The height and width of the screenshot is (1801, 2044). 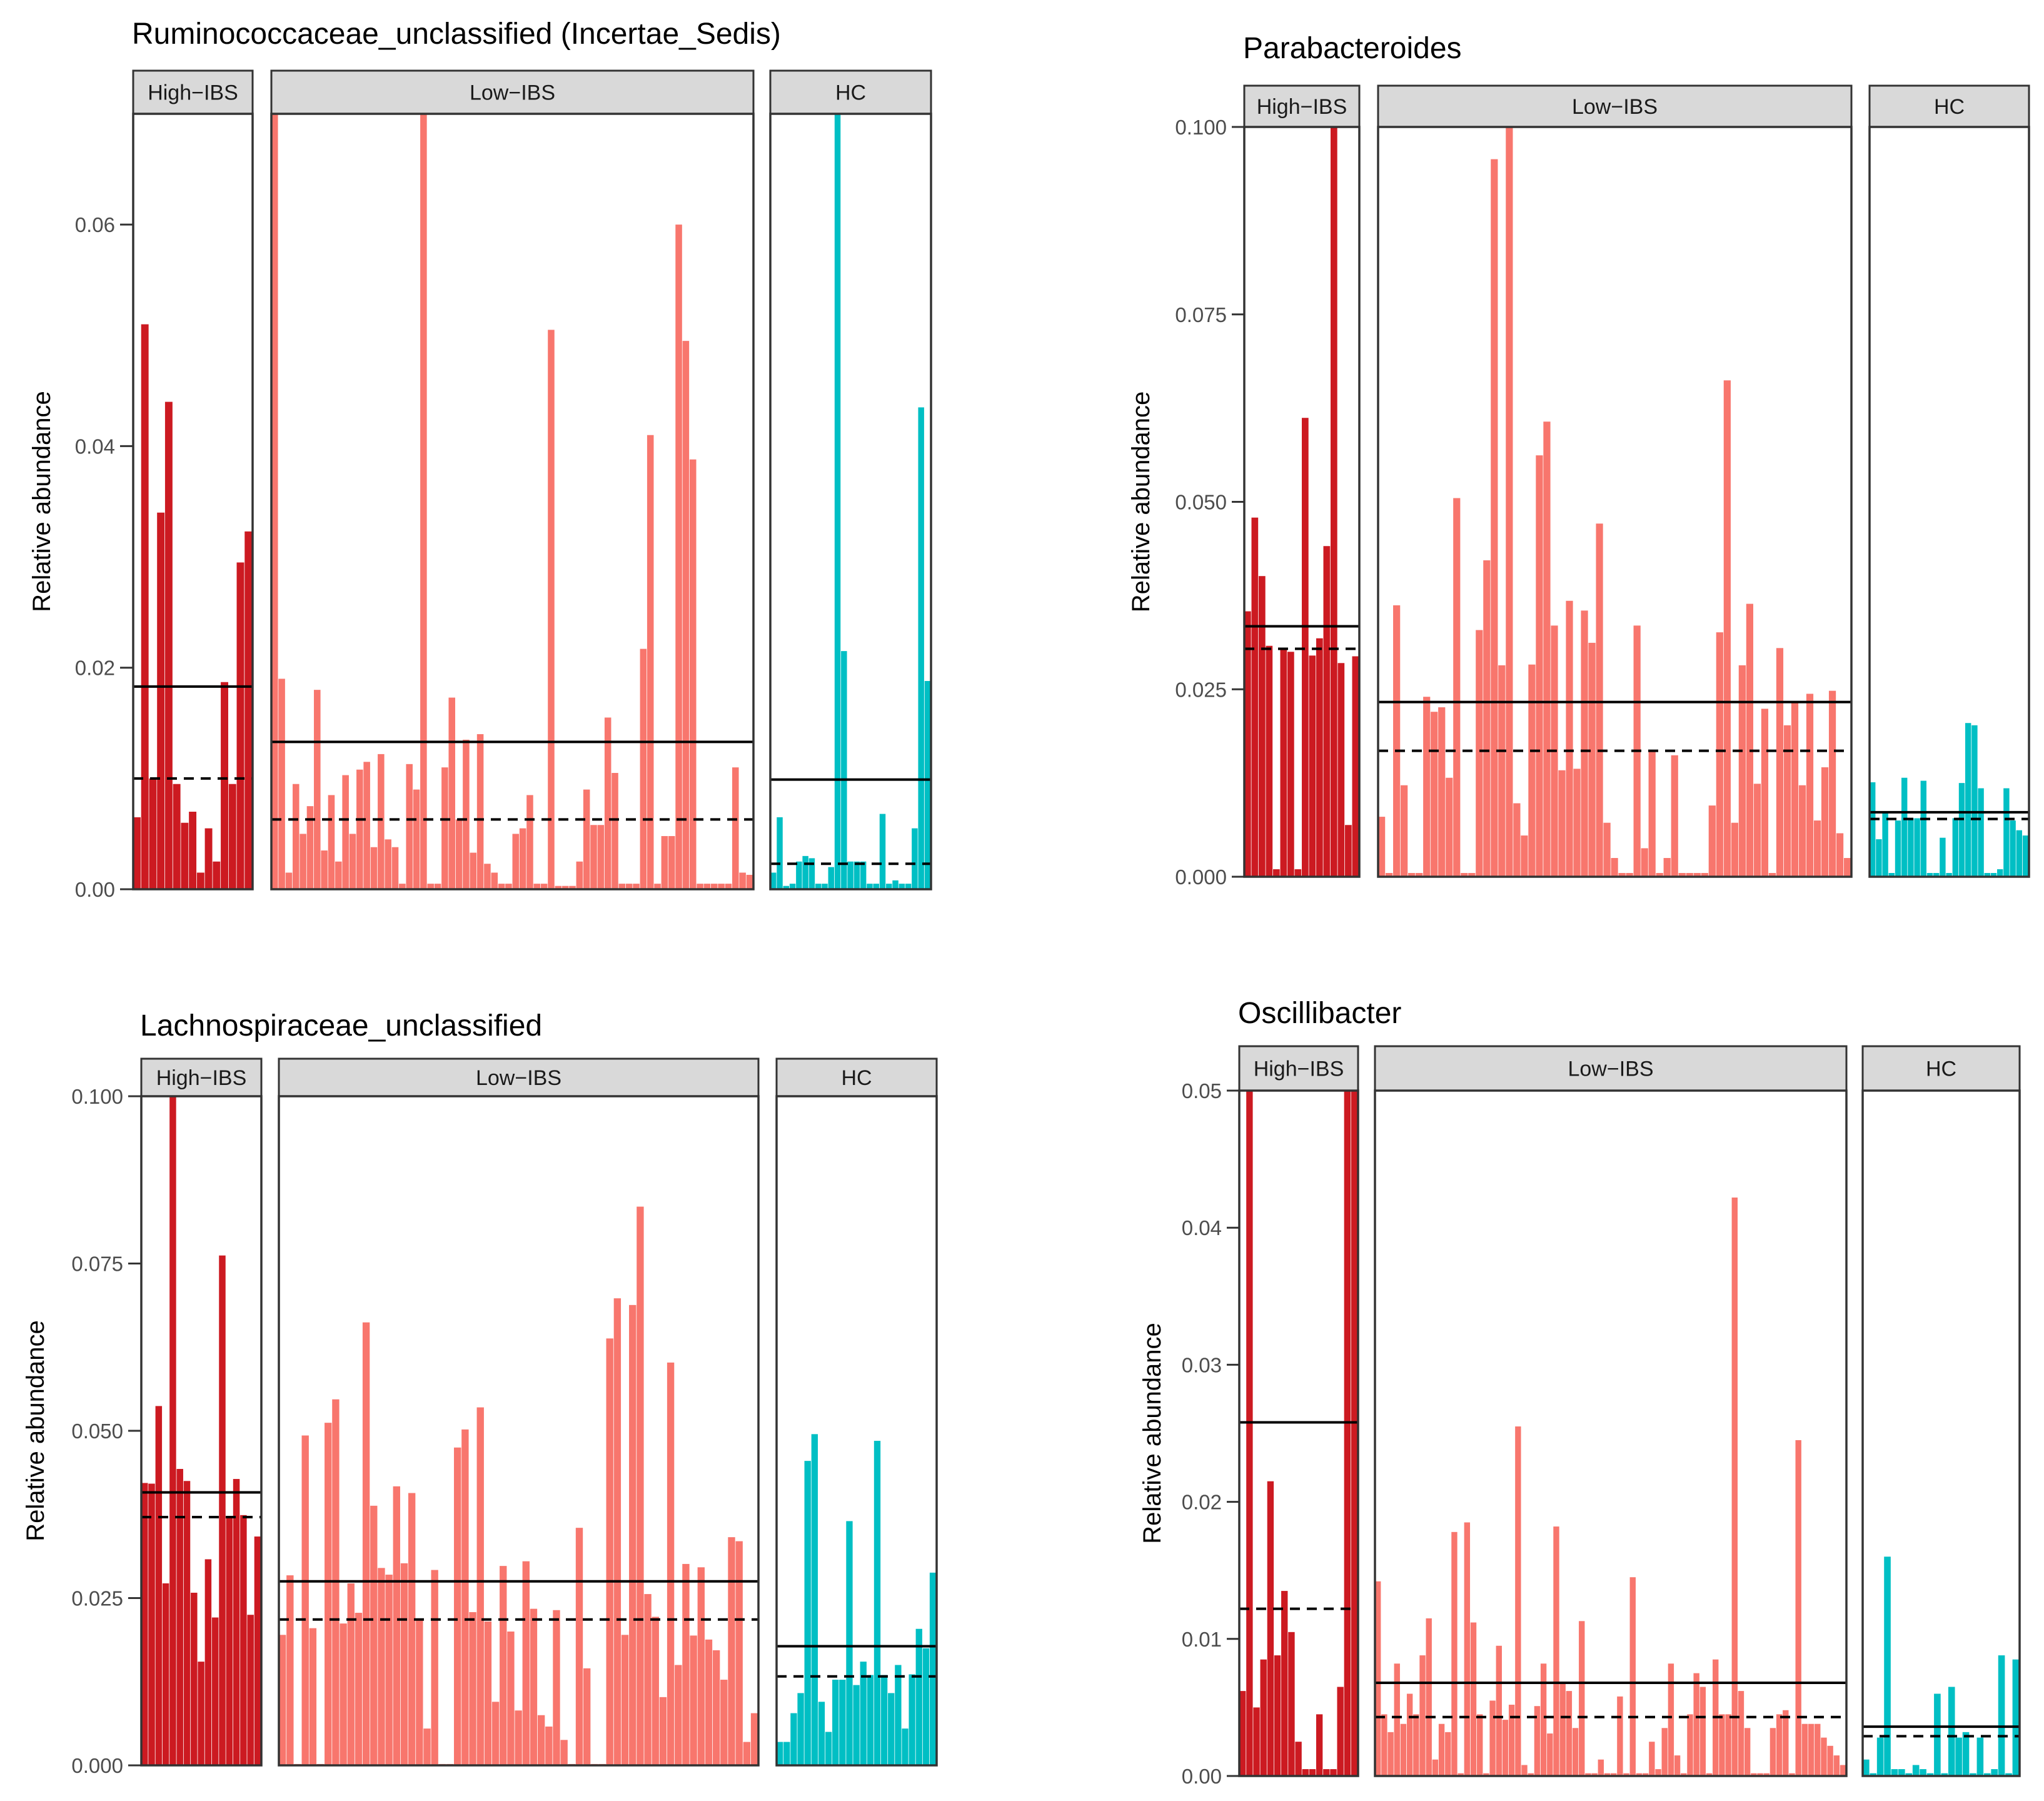 What do you see at coordinates (1941, 1069) in the screenshot?
I see `facet-strip-label: HC` at bounding box center [1941, 1069].